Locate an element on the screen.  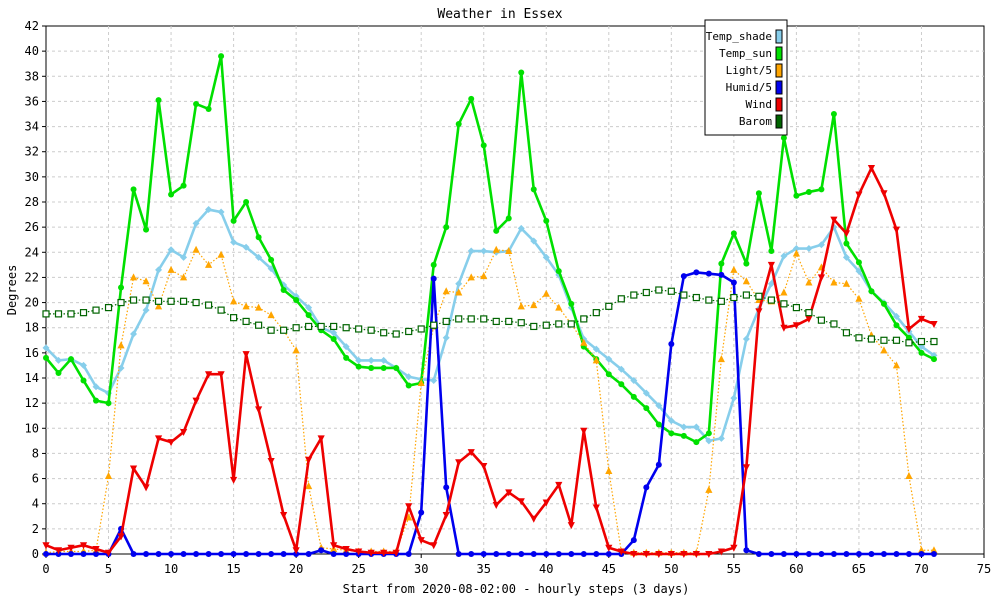
x-tick-label: 0 is located at coordinates (45, 569).